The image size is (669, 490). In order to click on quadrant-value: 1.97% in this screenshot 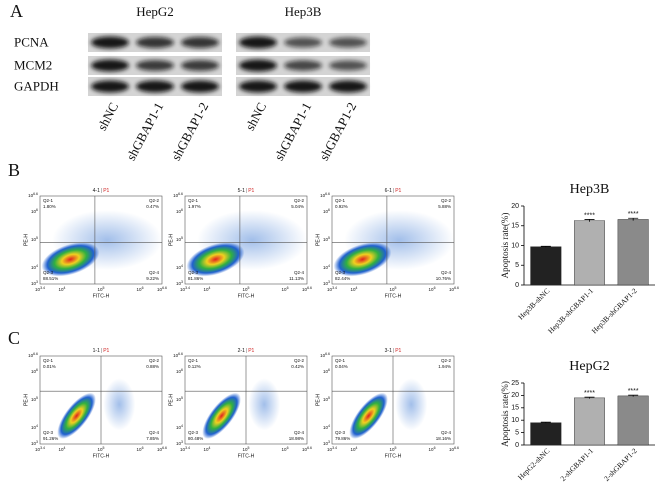, I will do `click(194, 206)`.